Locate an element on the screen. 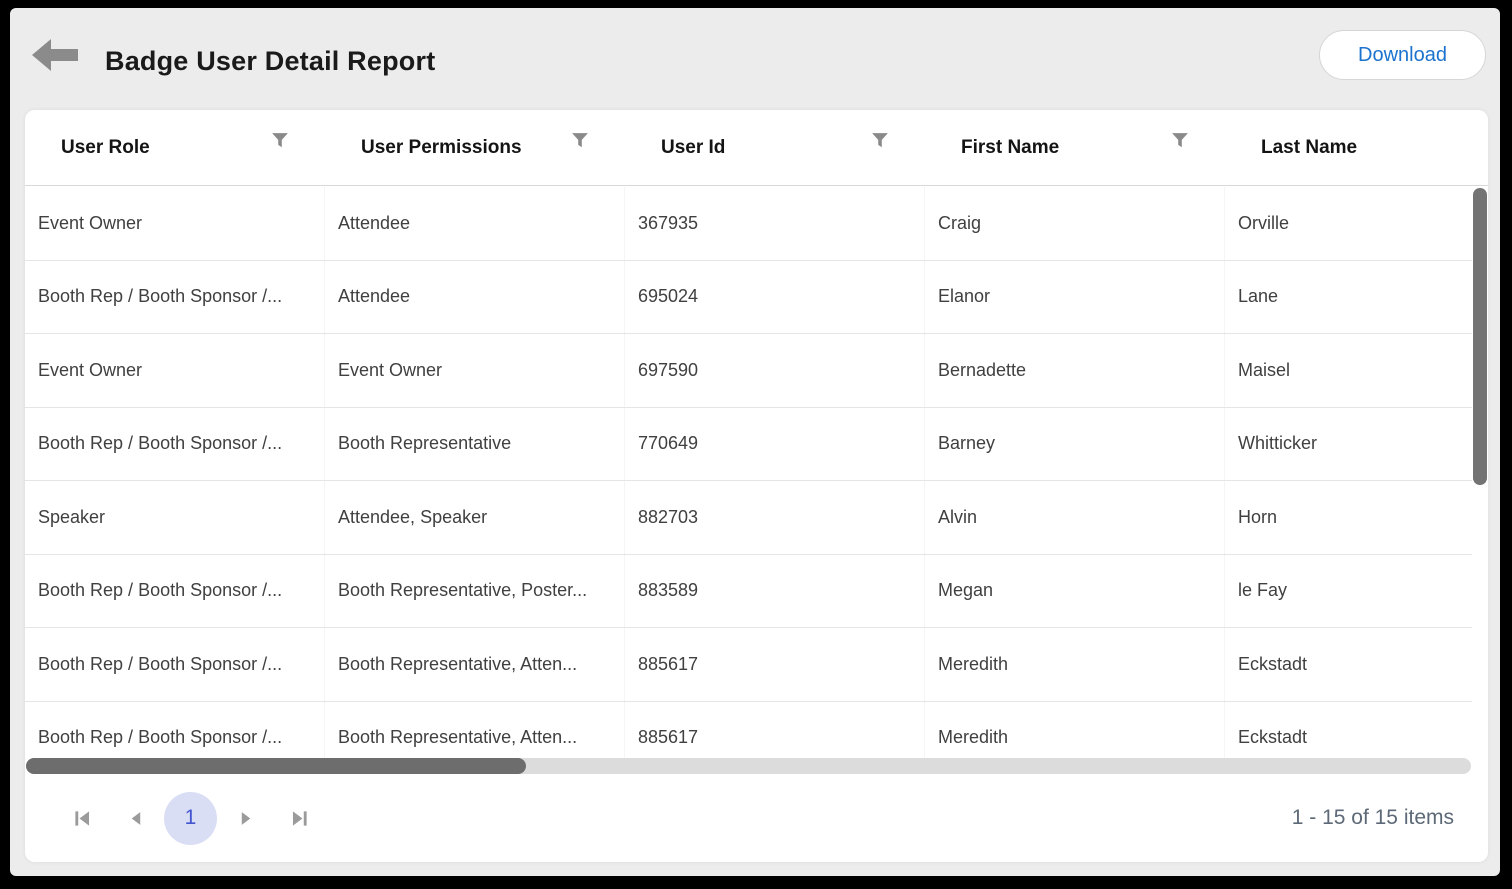  next-page-button is located at coordinates (245, 818).